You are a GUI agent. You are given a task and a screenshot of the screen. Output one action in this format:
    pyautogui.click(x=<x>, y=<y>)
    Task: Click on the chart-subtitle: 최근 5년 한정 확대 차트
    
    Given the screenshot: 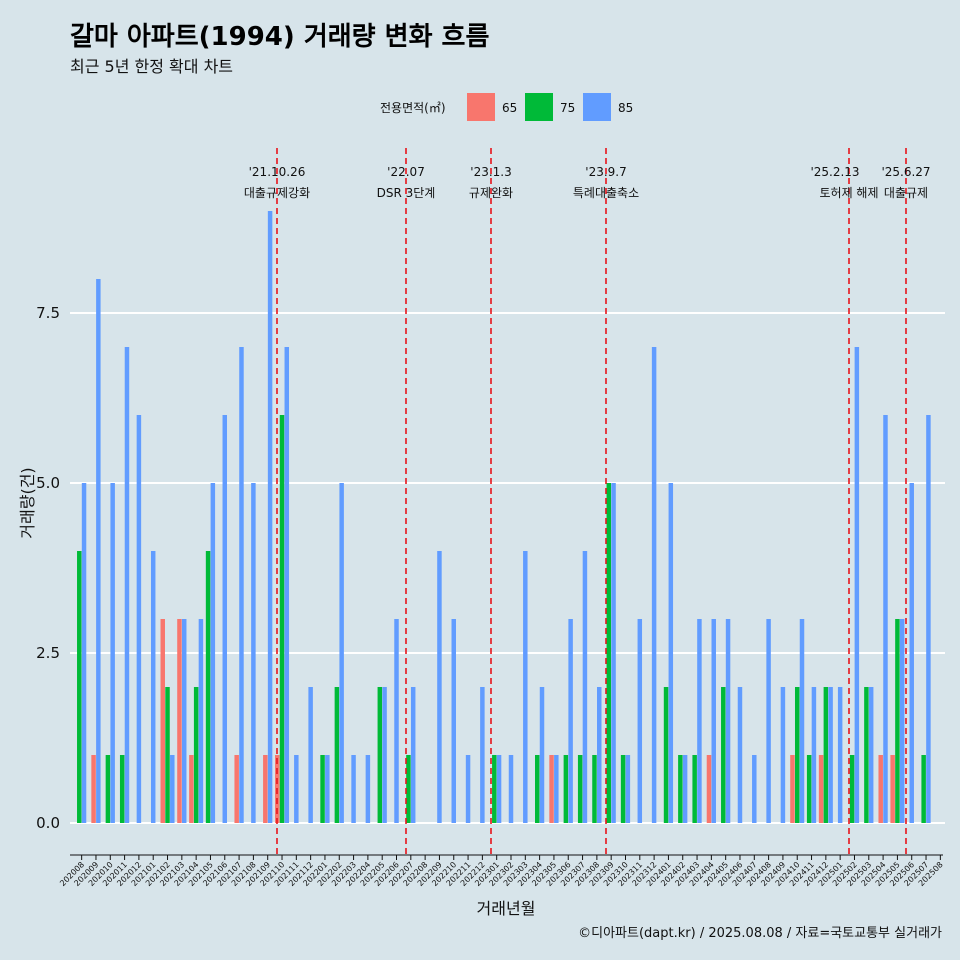 What is the action you would take?
    pyautogui.click(x=152, y=66)
    